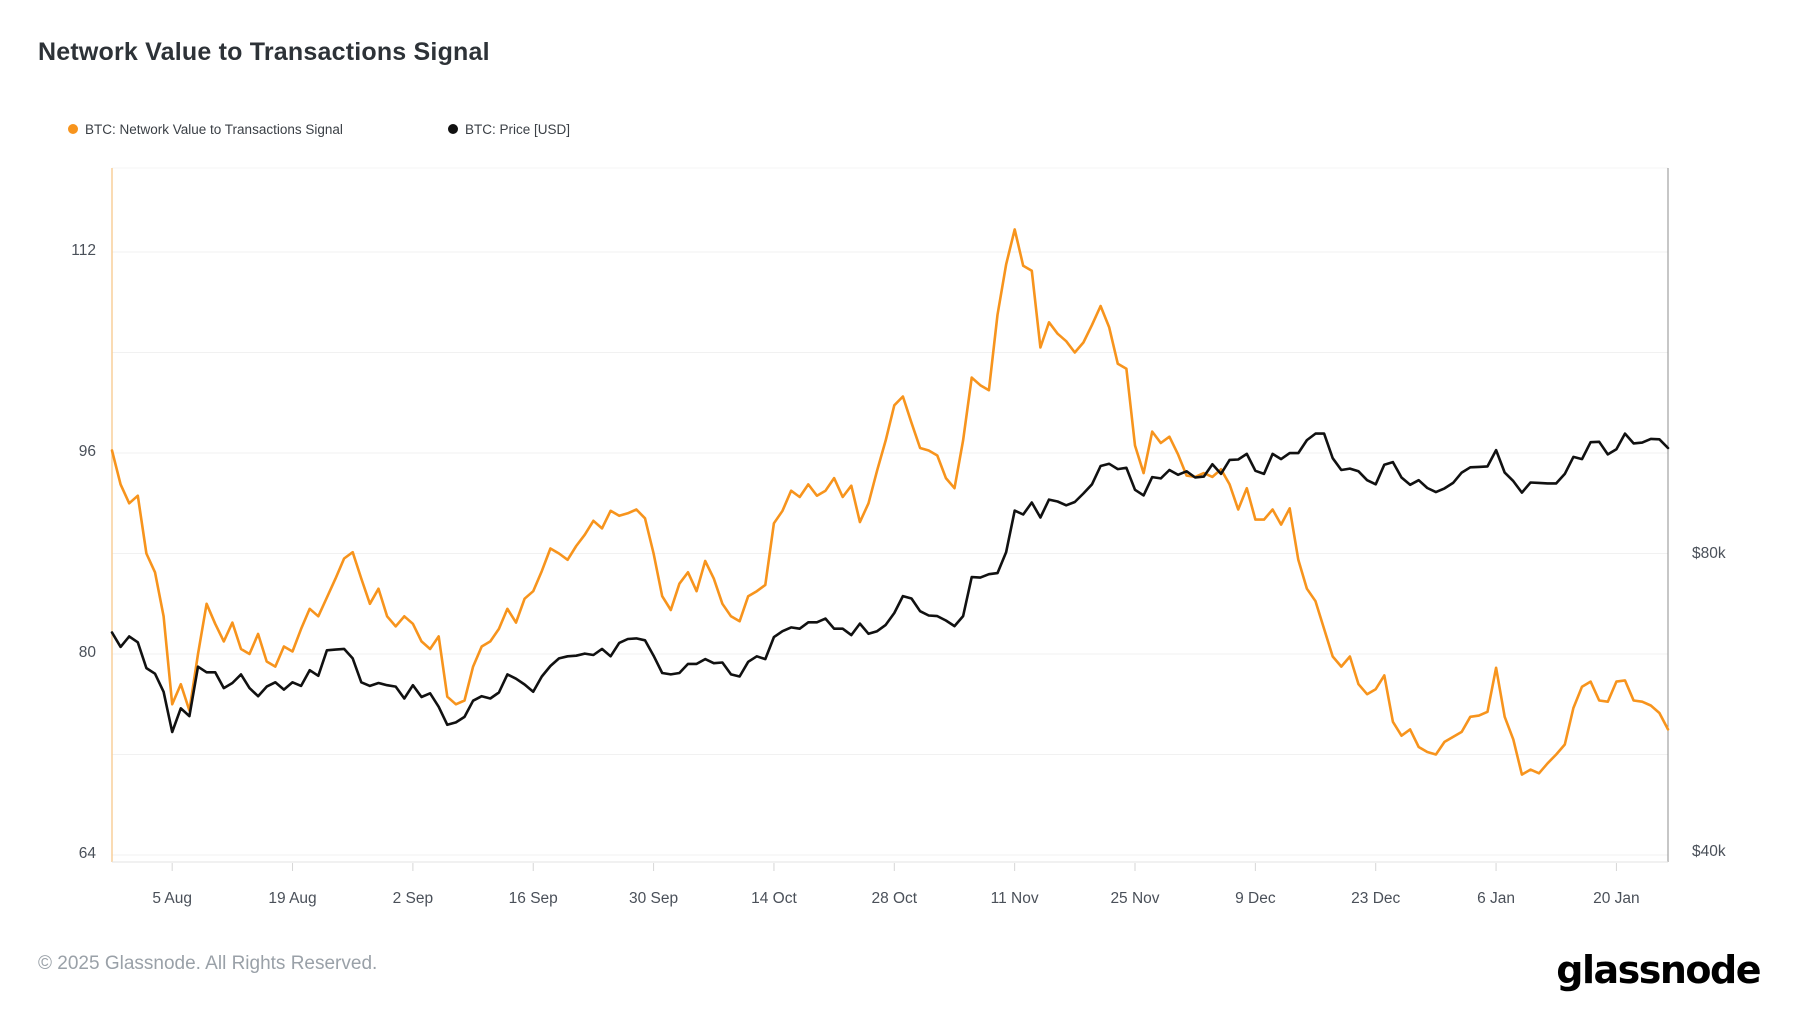 This screenshot has width=1800, height=1013. What do you see at coordinates (208, 963) in the screenshot?
I see `copyright-note: © 2025 Glassnode. All Rights Reserved.` at bounding box center [208, 963].